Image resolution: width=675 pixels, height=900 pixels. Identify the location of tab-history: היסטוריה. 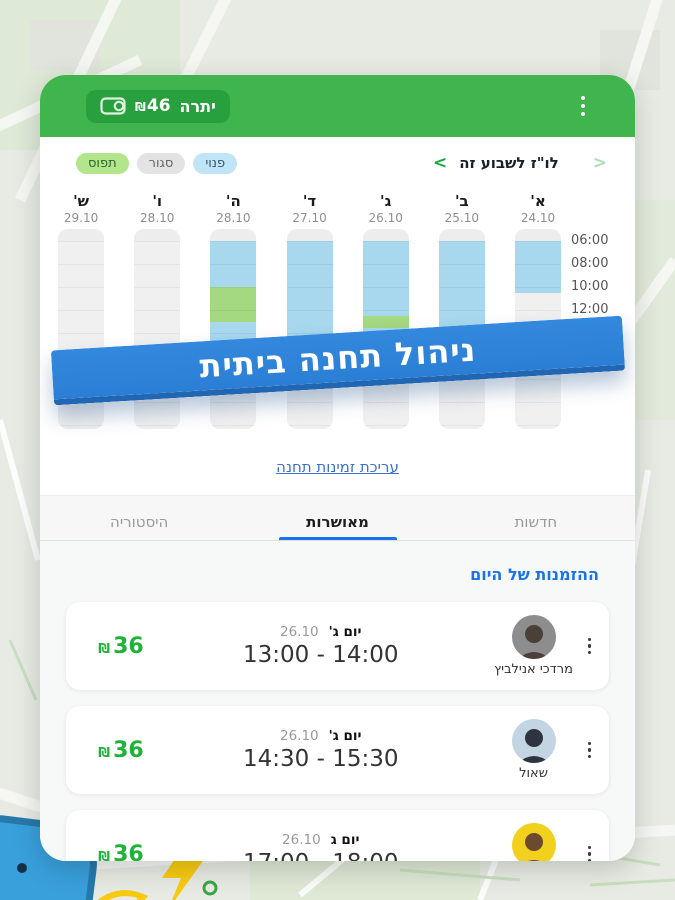
(139, 522).